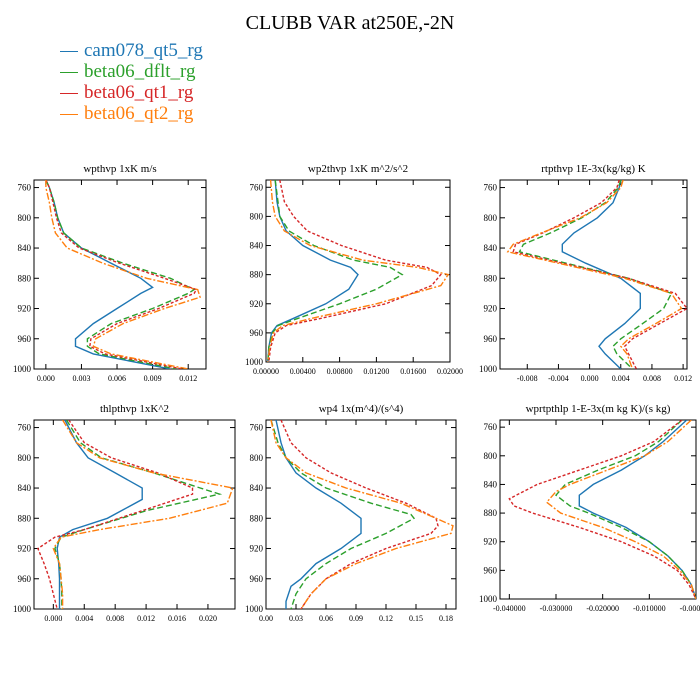 The image size is (700, 700). What do you see at coordinates (139, 92) in the screenshot?
I see `legend-label: beta06_qt1_rg` at bounding box center [139, 92].